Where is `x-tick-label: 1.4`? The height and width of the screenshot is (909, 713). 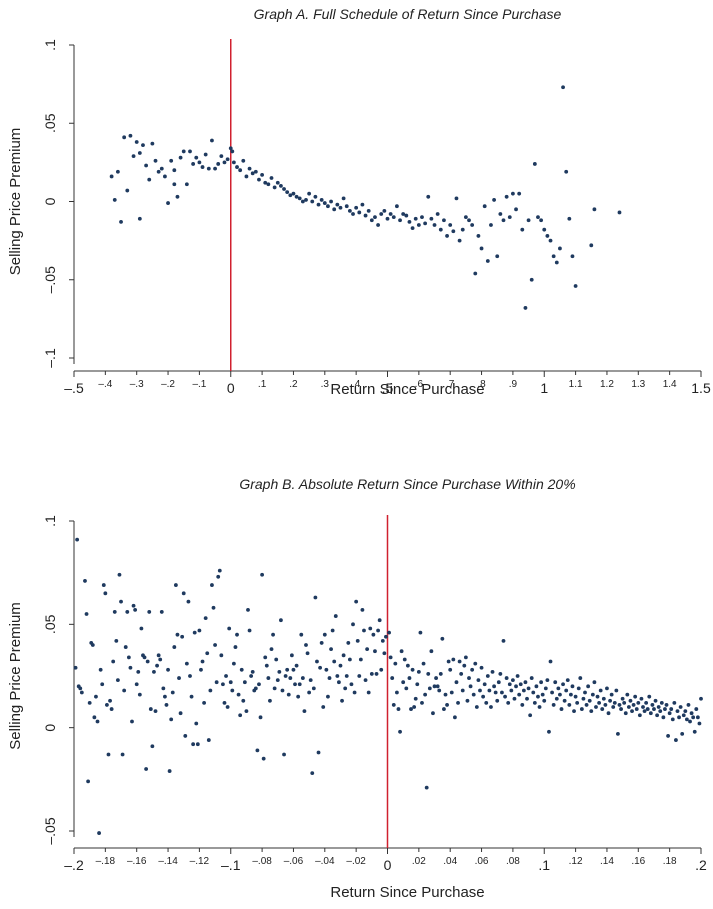
x-tick-label: 1.4 is located at coordinates (670, 384).